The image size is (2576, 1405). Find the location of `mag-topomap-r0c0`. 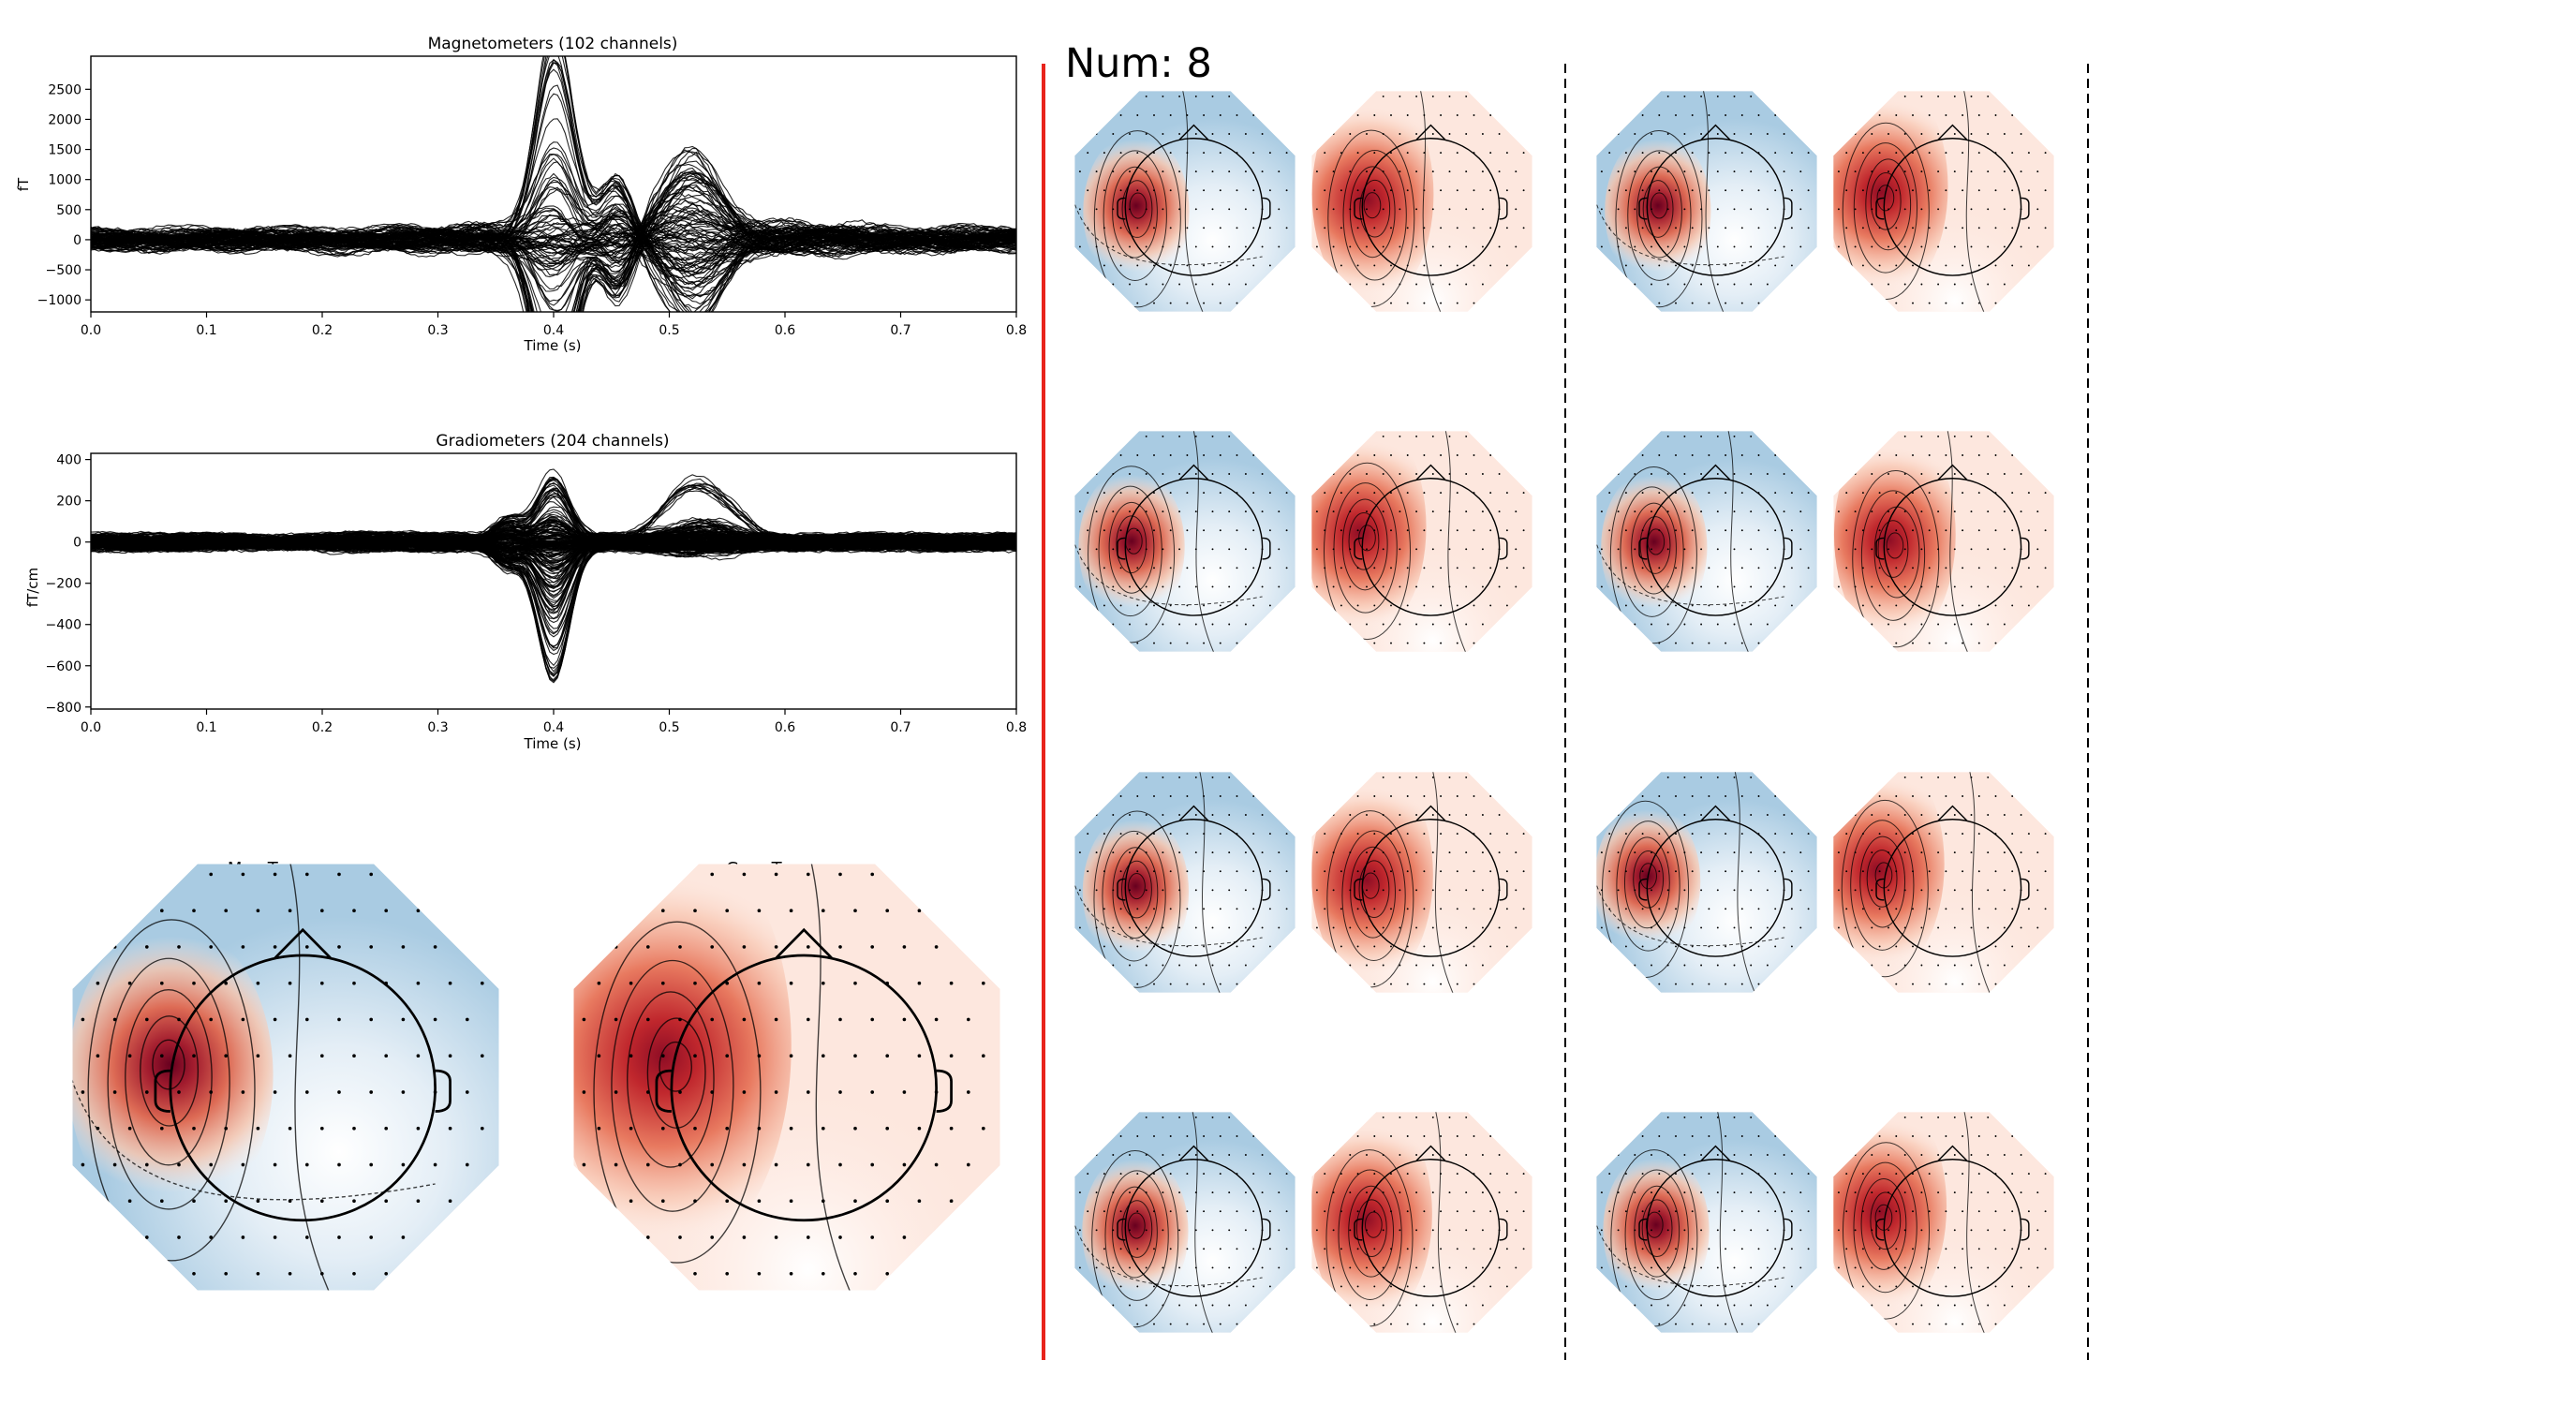

mag-topomap-r0c0 is located at coordinates (1184, 201).